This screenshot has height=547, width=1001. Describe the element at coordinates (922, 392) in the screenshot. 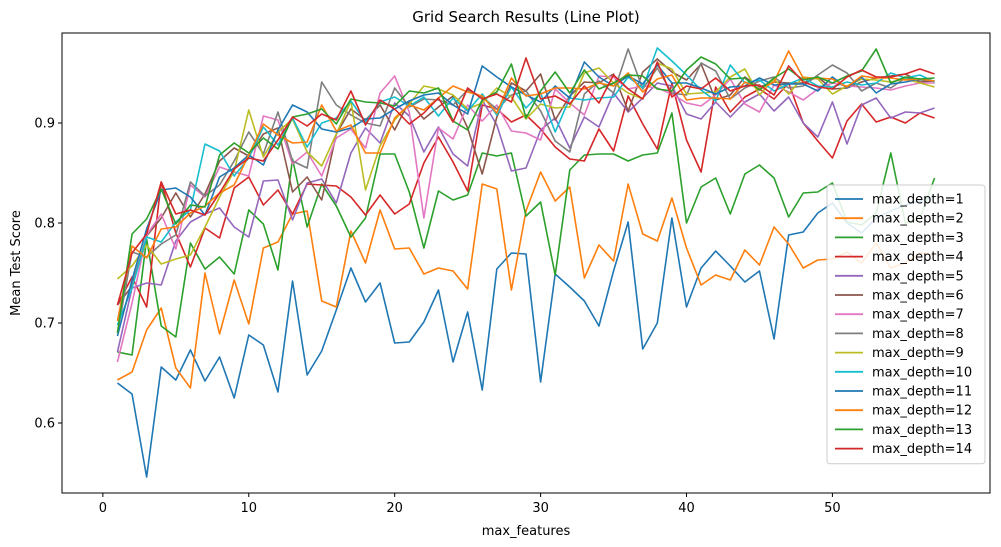

I see `legend-label-11: max_depth=11` at that location.